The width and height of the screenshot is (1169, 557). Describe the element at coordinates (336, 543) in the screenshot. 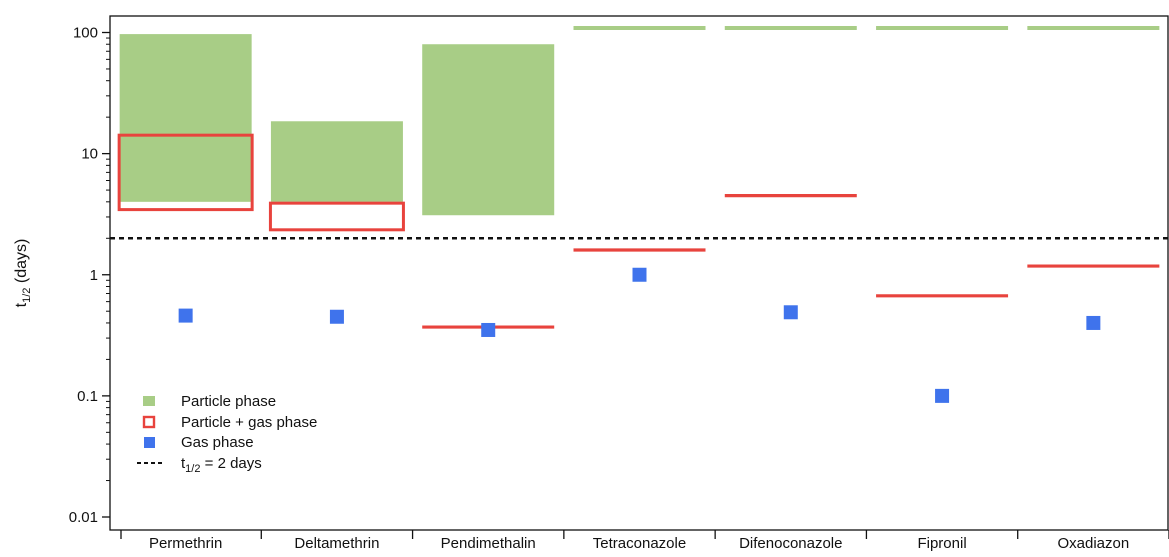

I see `x-category-label: Deltamethrin` at that location.